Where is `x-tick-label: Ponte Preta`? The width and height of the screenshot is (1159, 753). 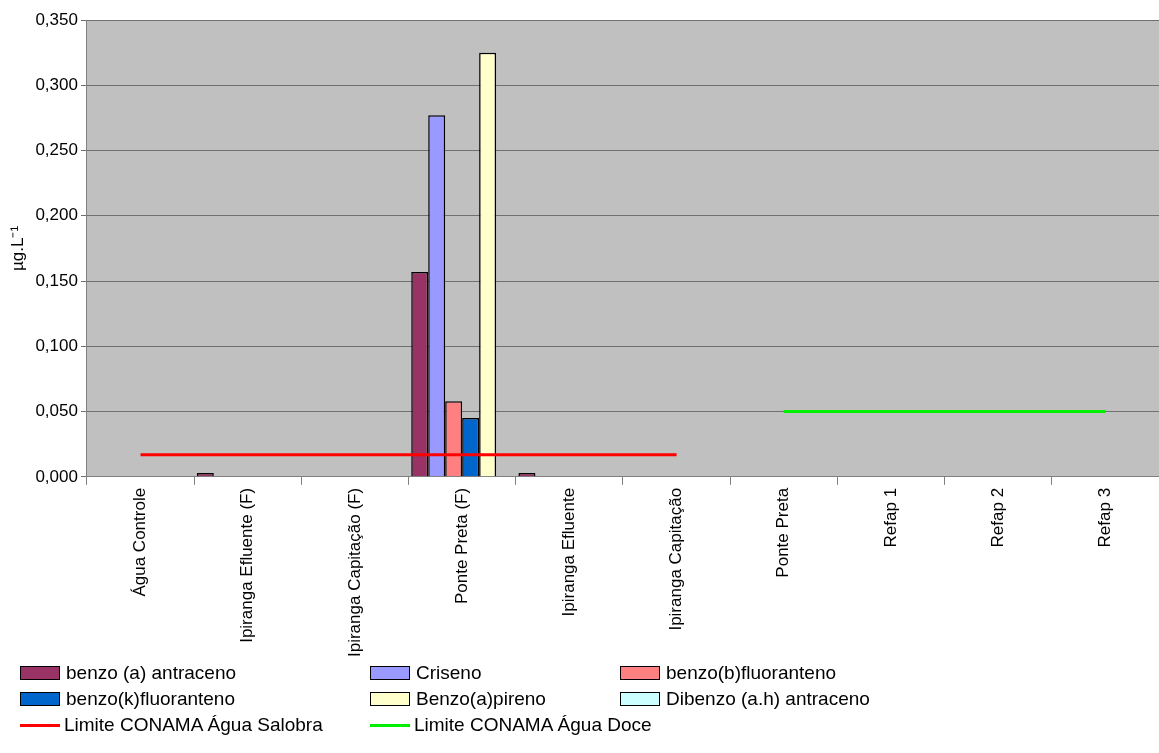
x-tick-label: Ponte Preta is located at coordinates (783, 532).